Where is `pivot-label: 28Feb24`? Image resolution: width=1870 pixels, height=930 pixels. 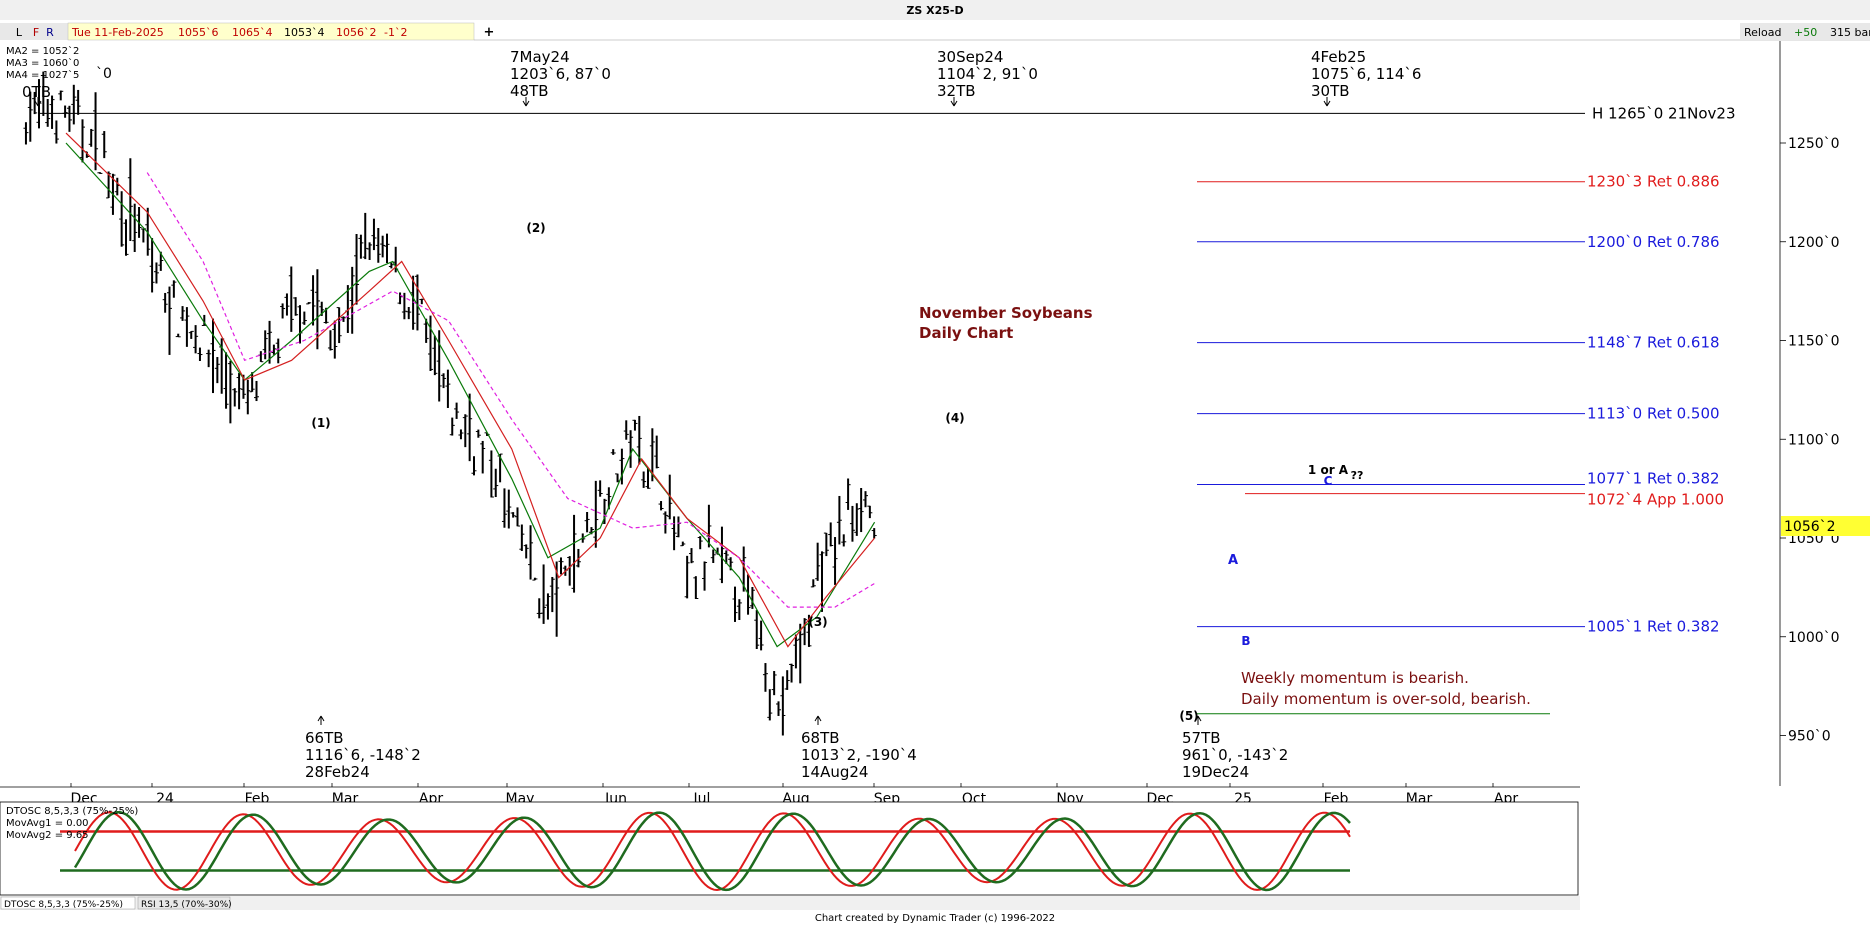
pivot-label: 28Feb24 is located at coordinates (337, 772).